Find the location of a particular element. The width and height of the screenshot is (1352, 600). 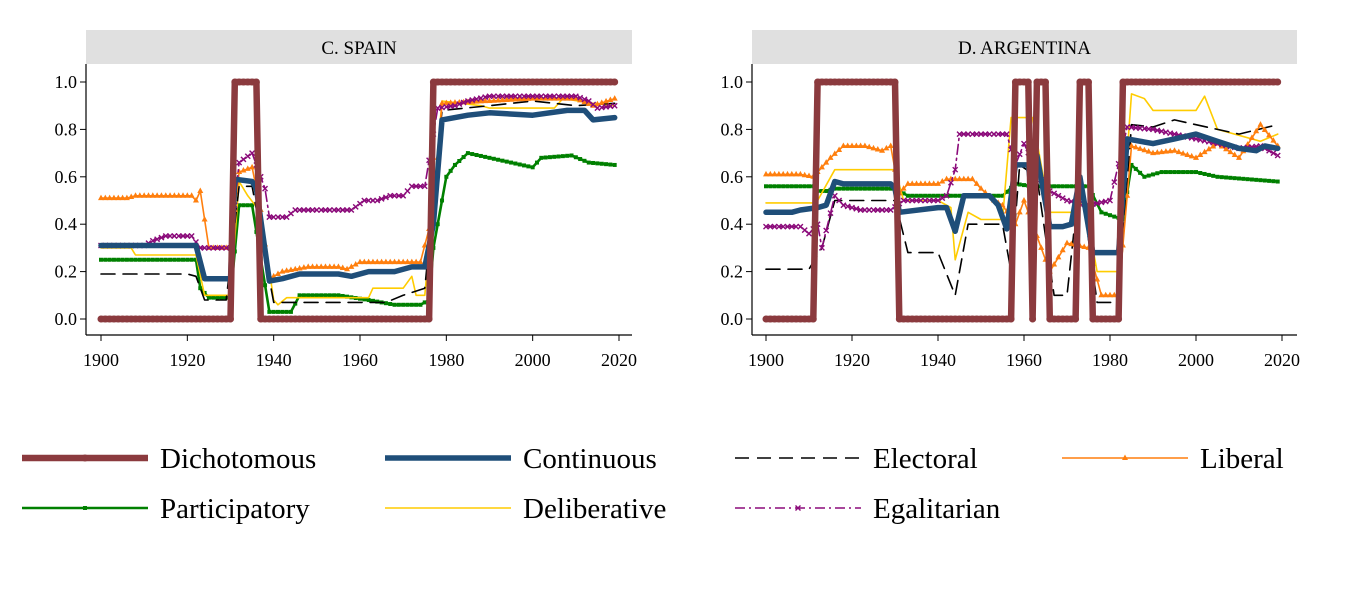

series-line-deliberative is located at coordinates (358, 201).